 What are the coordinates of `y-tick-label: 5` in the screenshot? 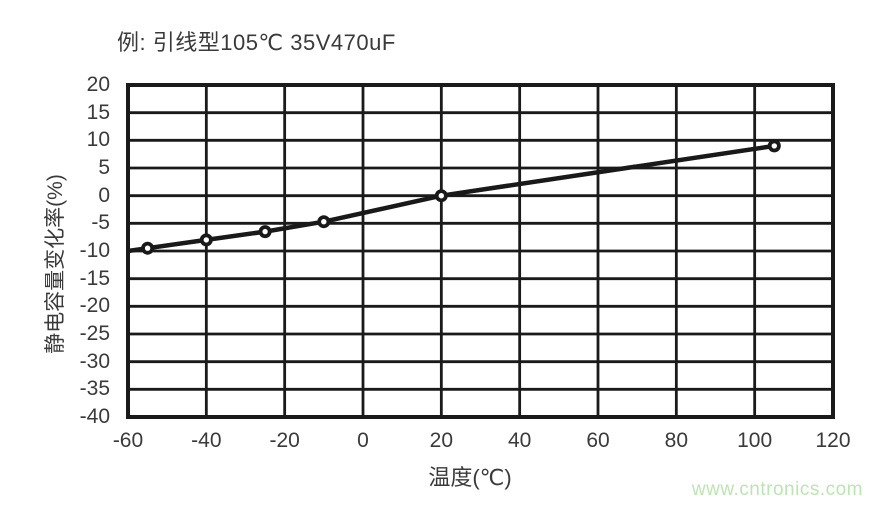 It's located at (104, 167).